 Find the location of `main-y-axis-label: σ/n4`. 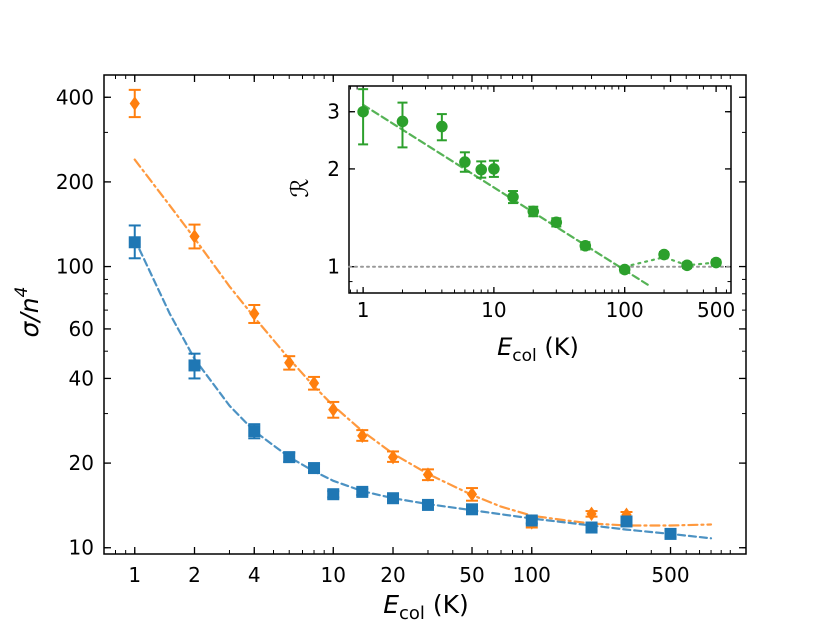

main-y-axis-label: σ/n4 is located at coordinates (28, 312).